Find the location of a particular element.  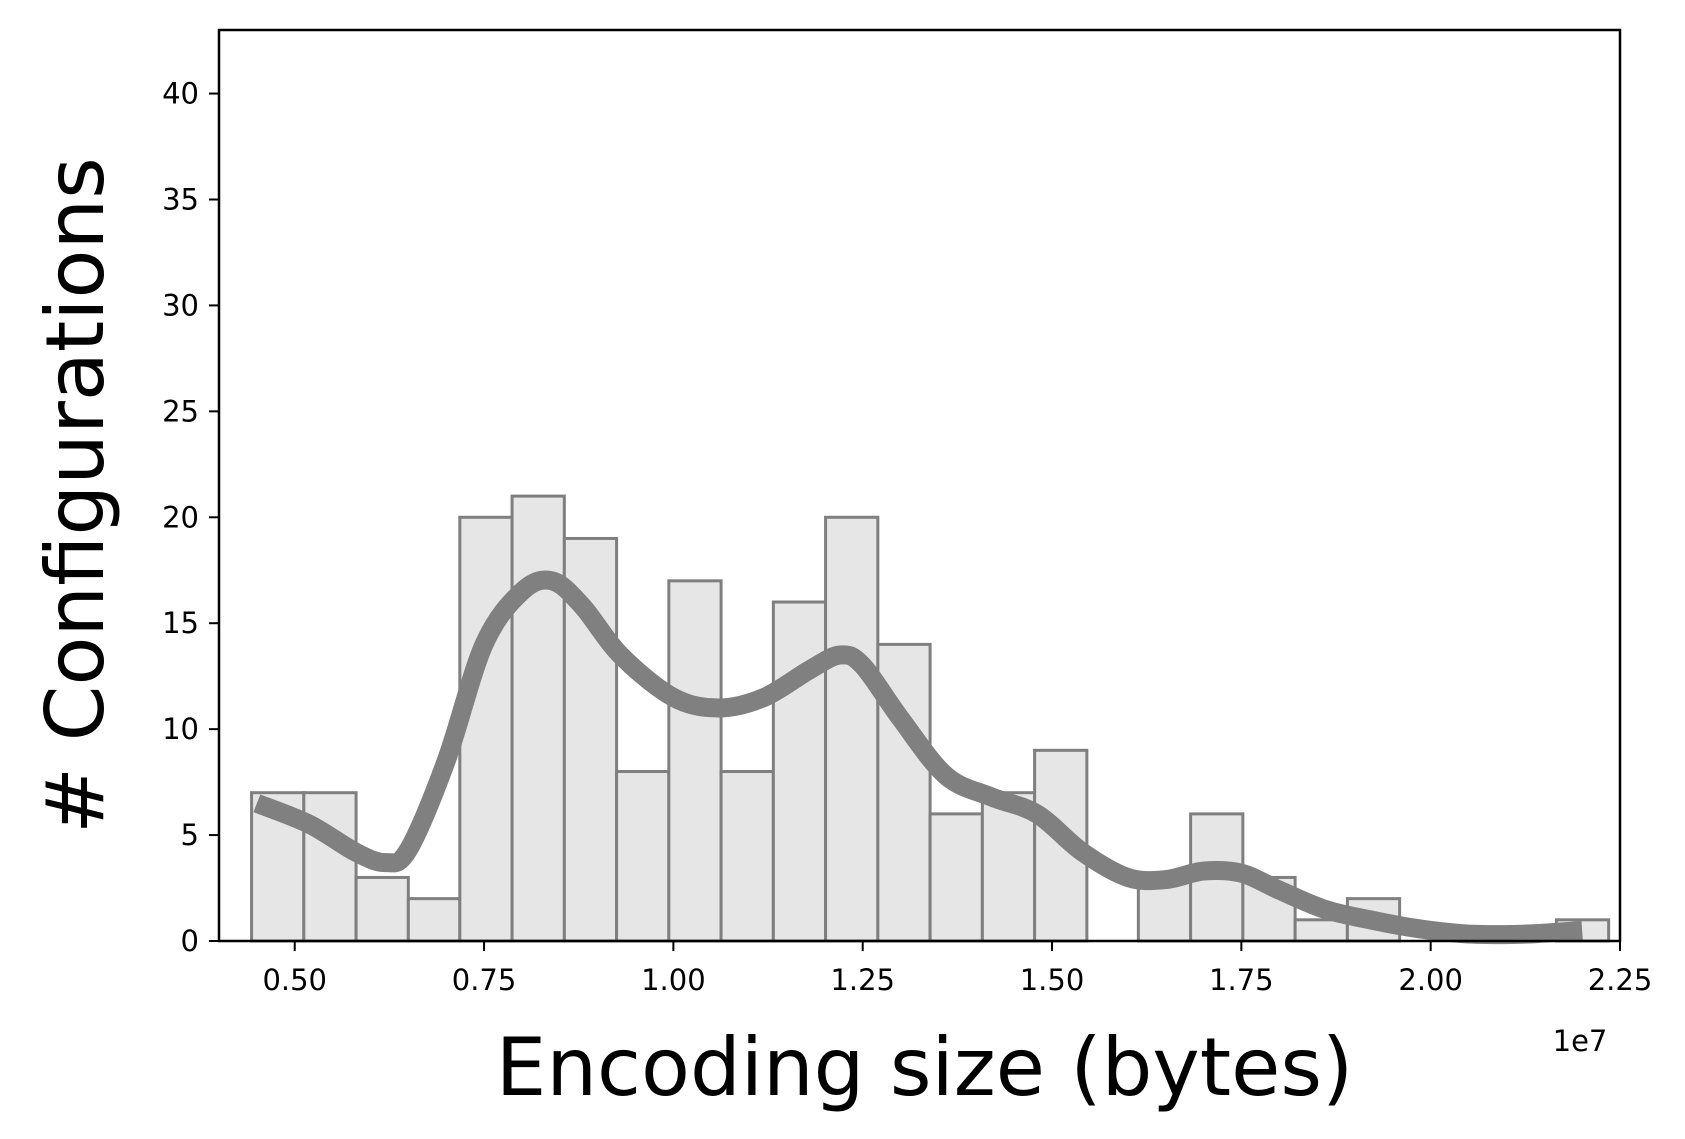

y-axis-ticks: 0 5 10 15 20 25 30 35 40 is located at coordinates (190, 517).